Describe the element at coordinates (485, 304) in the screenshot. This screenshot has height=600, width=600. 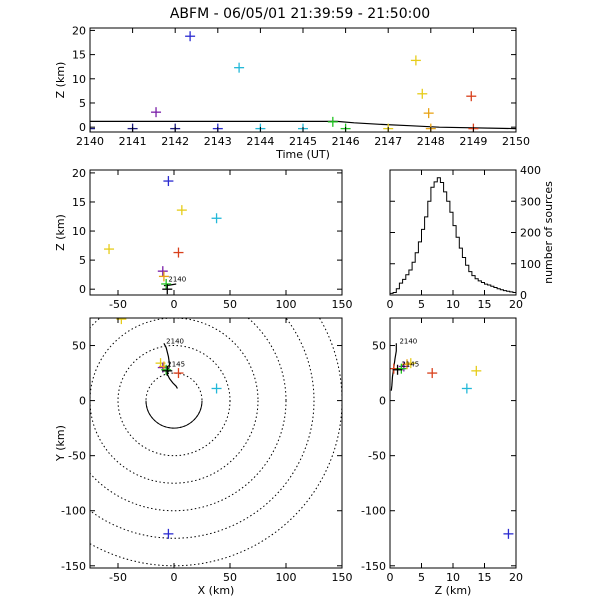
I see `x-tick-label: 15` at that location.